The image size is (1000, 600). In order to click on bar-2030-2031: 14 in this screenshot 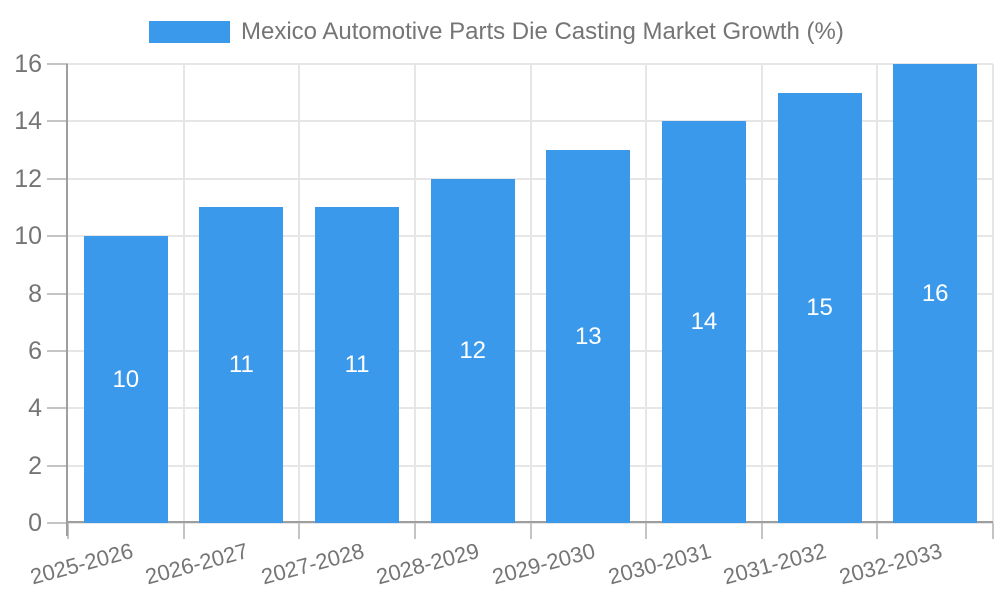, I will do `click(703, 322)`.